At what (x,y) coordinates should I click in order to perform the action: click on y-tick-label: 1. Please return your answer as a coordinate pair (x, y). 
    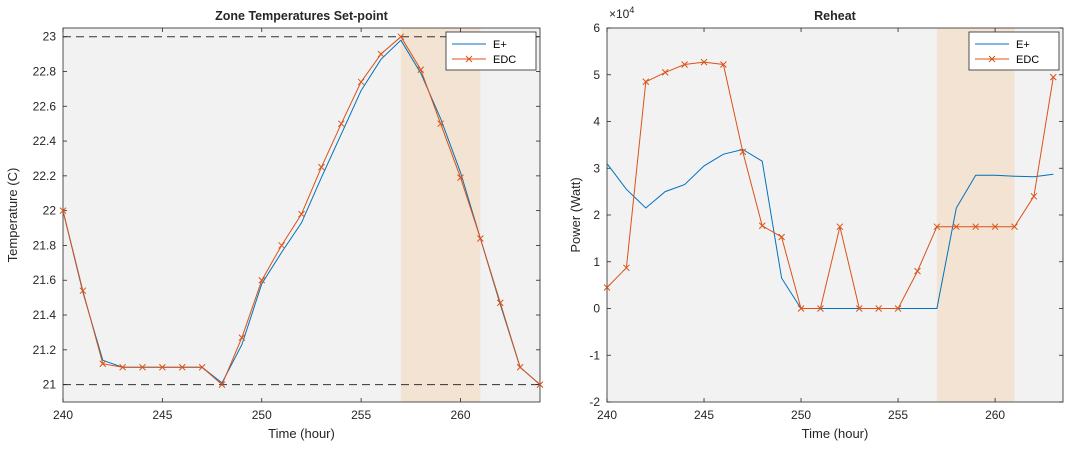
    Looking at the image, I should click on (596, 262).